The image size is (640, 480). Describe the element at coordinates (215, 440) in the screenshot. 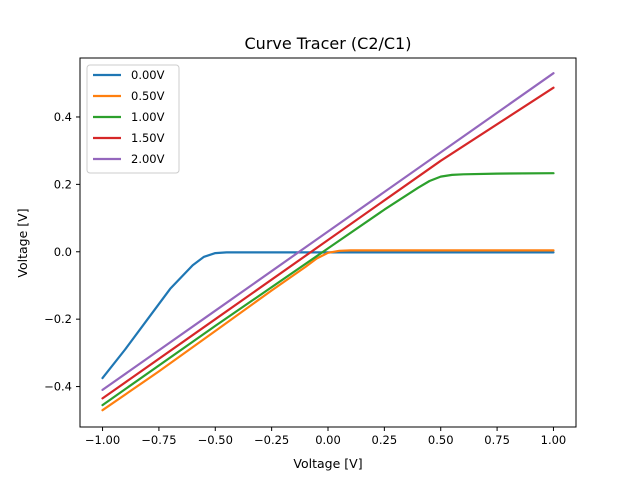

I see `x-tick-label: −0.50` at that location.